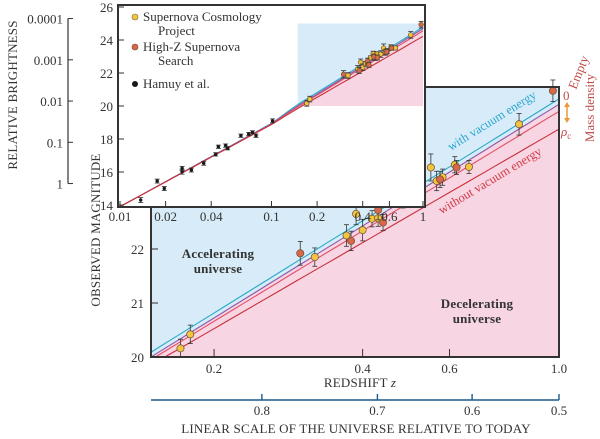 The image size is (600, 439). Describe the element at coordinates (567, 112) in the screenshot. I see `mass-density-arrow-icon` at that location.